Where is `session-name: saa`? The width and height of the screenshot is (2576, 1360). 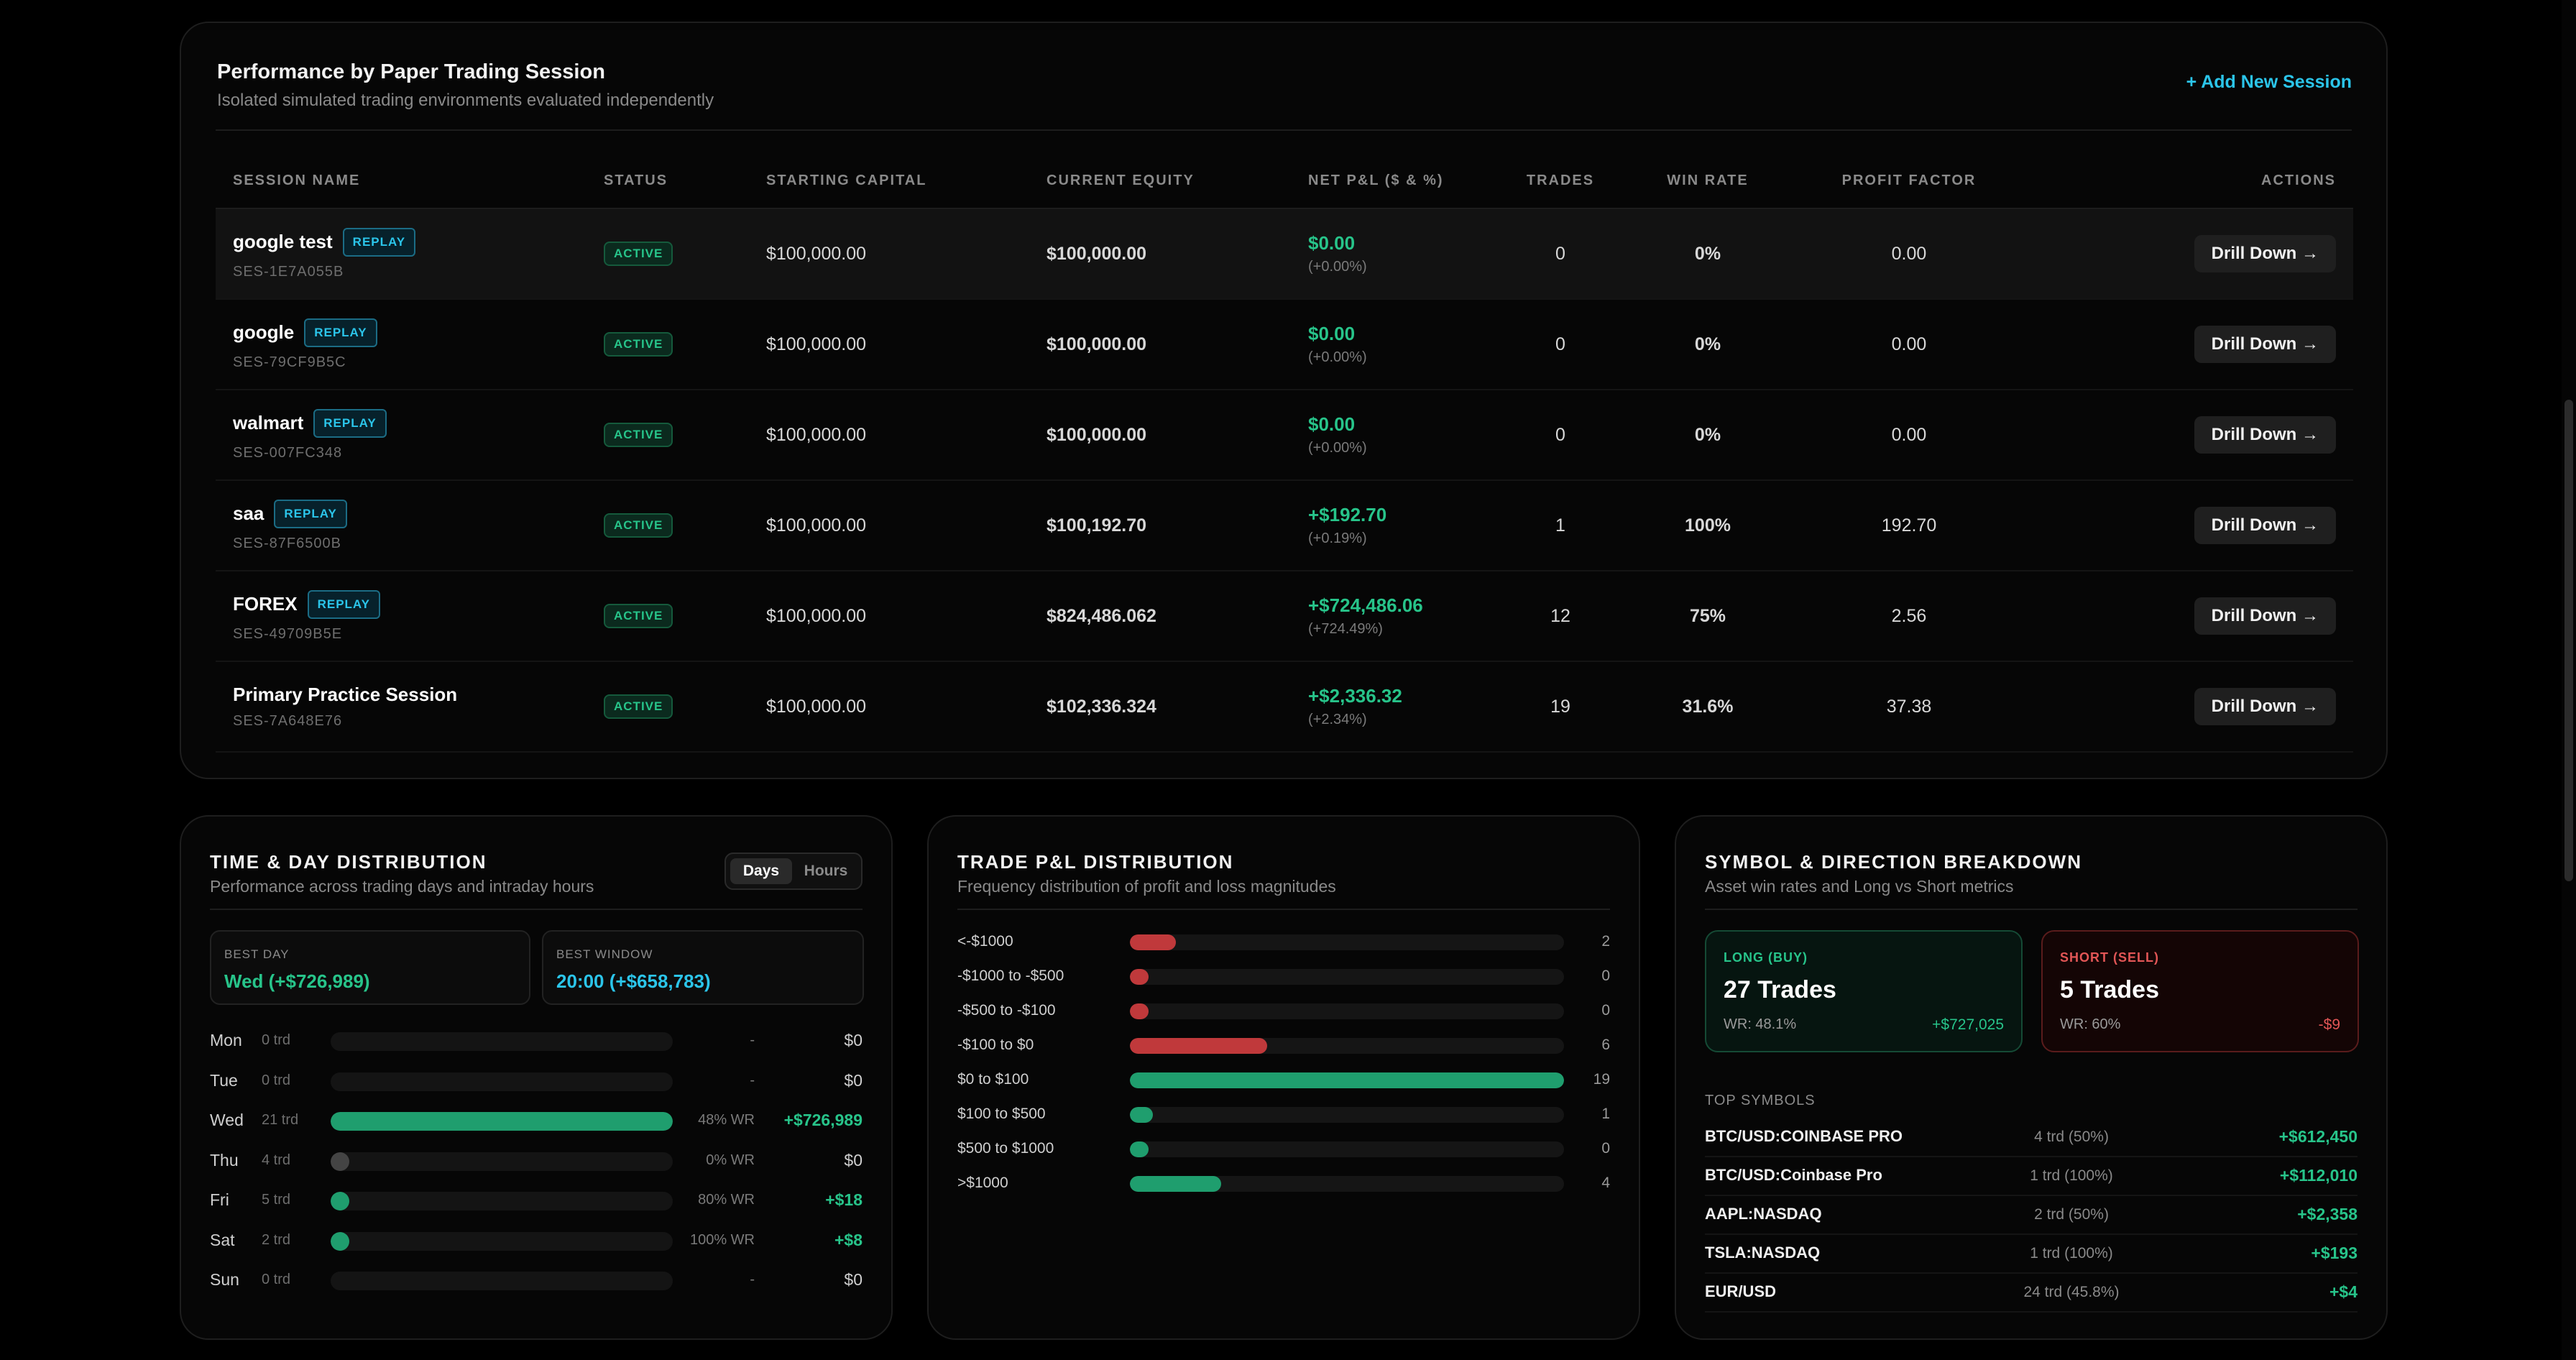
session-name: saa is located at coordinates (248, 513).